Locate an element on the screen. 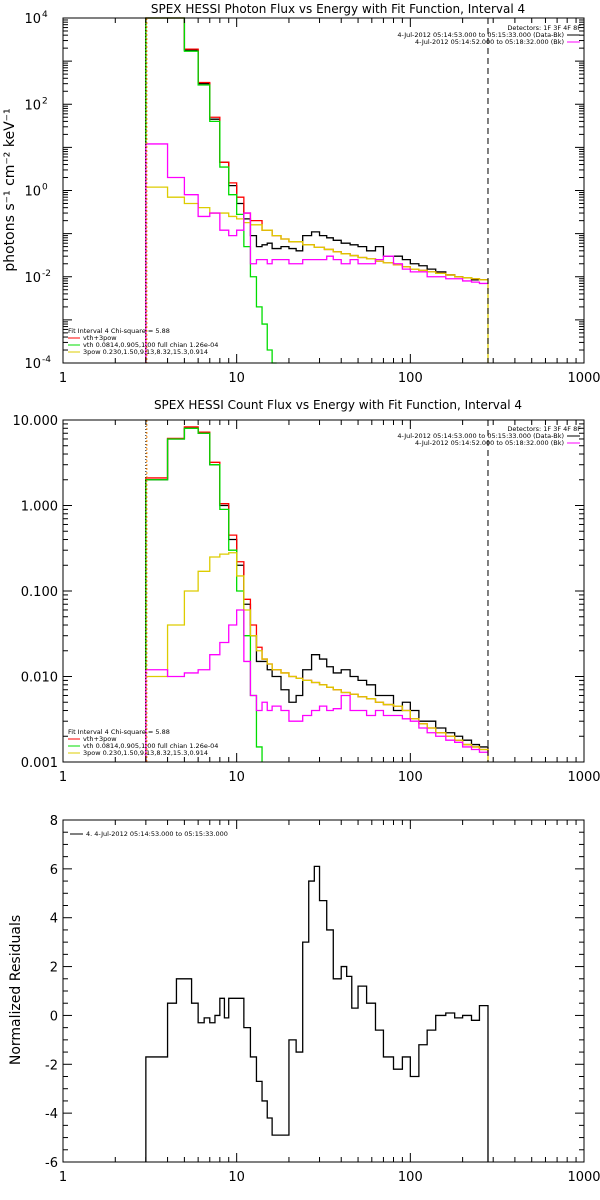  y-tick-exponent: 0 is located at coordinates (45, 188).